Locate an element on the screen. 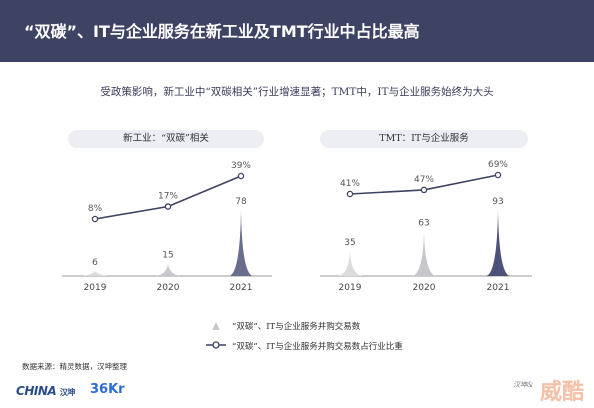  legend-peak-icon is located at coordinates (216, 326).